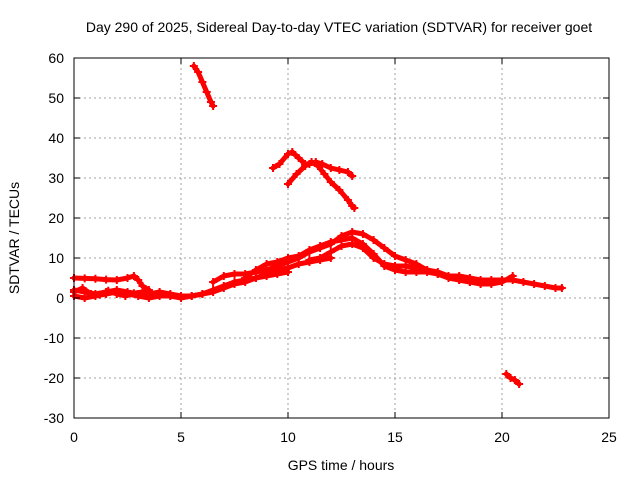 The image size is (640, 480). I want to click on series-arc-upper-left, so click(111, 283).